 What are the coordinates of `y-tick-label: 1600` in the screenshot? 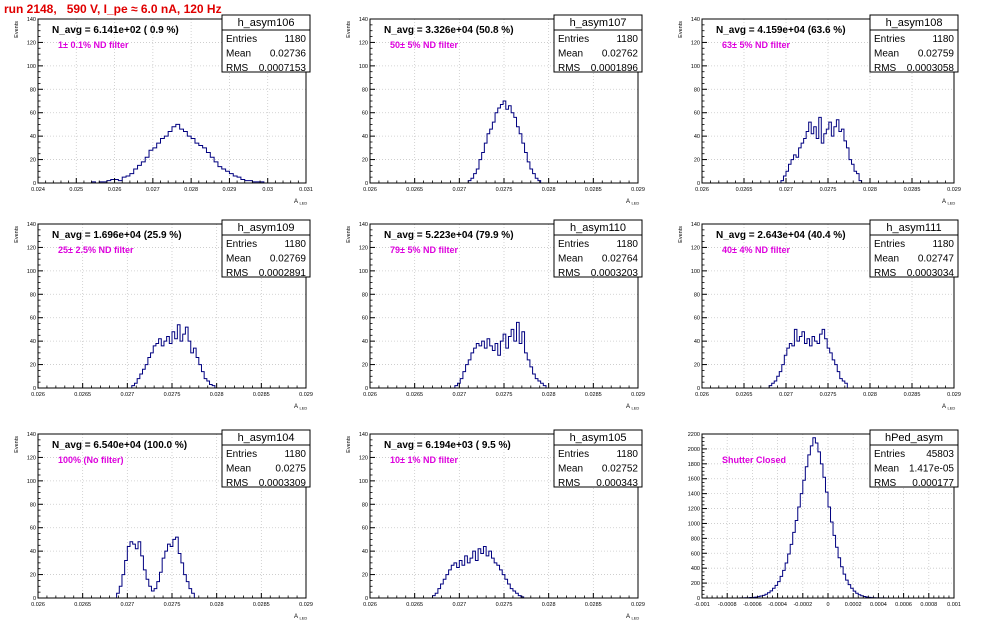 It's located at (694, 480).